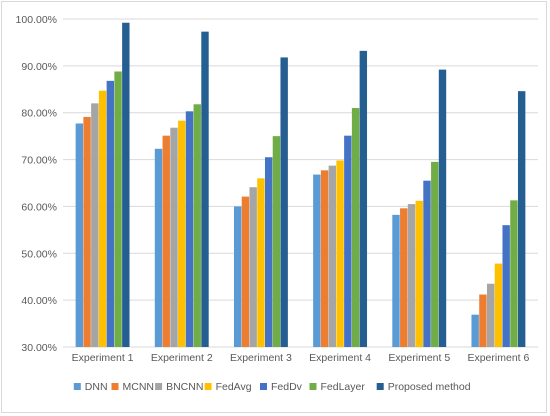 The width and height of the screenshot is (550, 416). I want to click on legend-label-feddv: FedDv, so click(287, 387).